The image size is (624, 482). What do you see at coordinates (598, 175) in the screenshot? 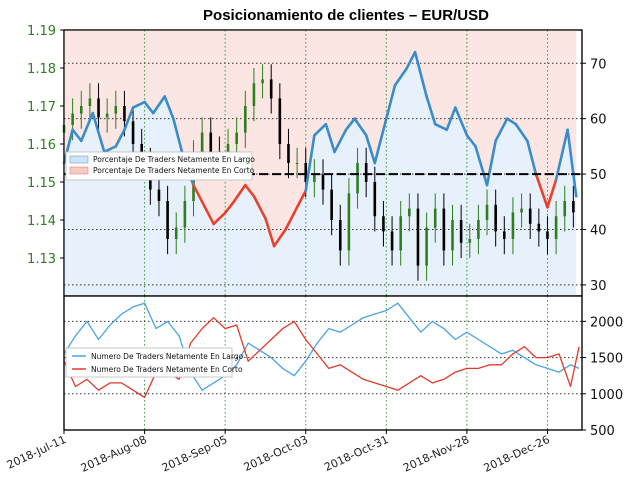
I see `right-axis-tick-label: 50` at bounding box center [598, 175].